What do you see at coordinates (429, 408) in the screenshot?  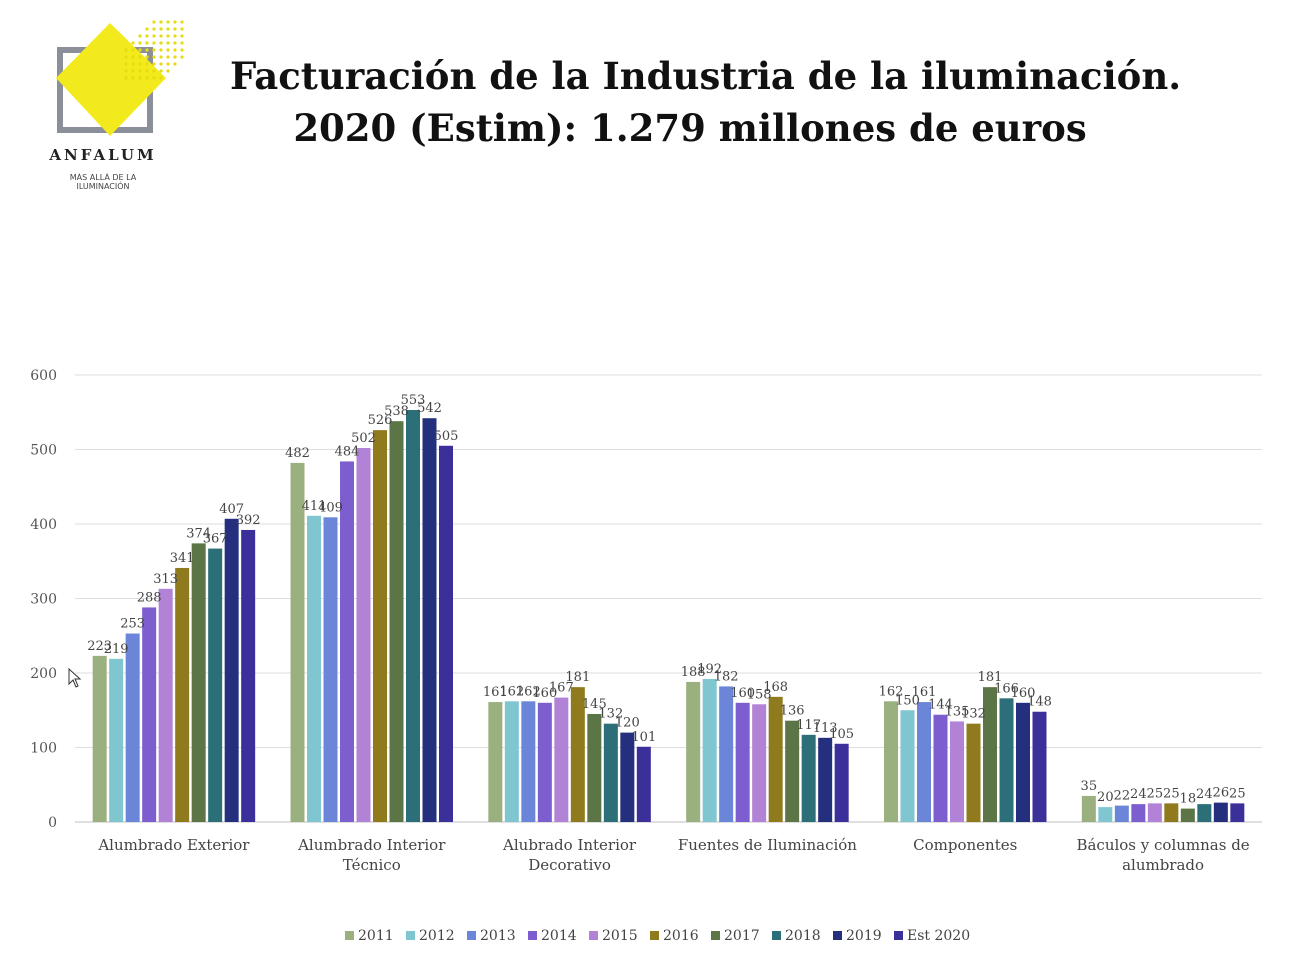 I see `data-label: 542` at bounding box center [429, 408].